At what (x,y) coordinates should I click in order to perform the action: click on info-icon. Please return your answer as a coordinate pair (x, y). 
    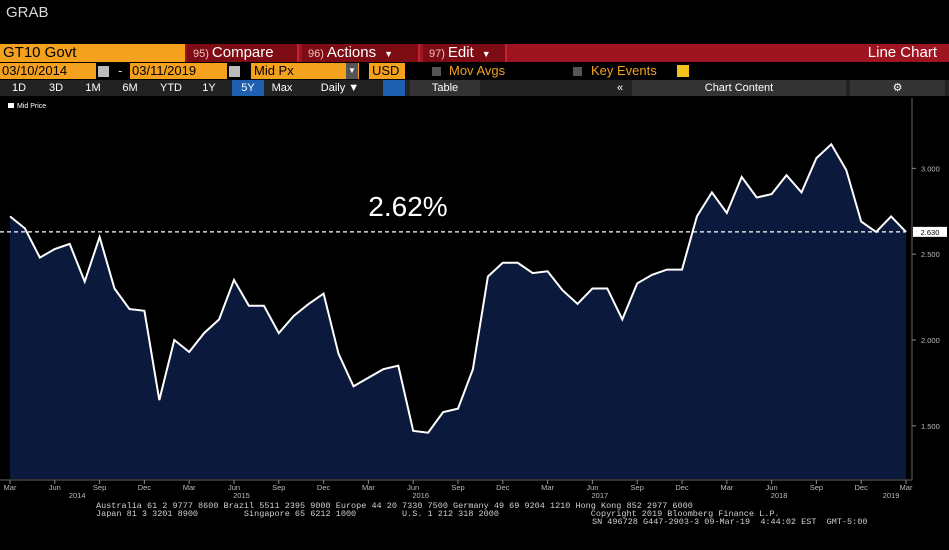
    Looking at the image, I should click on (683, 71).